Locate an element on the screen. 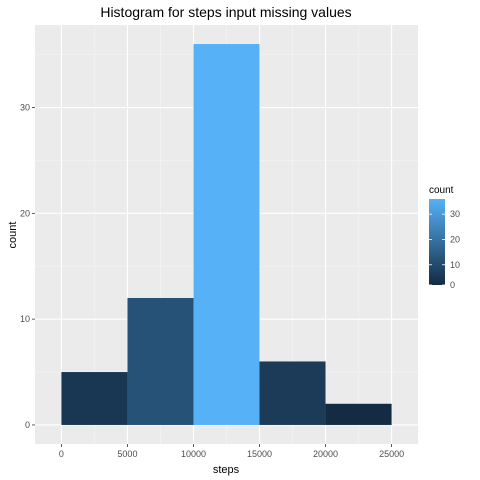  legend-colorbar is located at coordinates (437, 242).